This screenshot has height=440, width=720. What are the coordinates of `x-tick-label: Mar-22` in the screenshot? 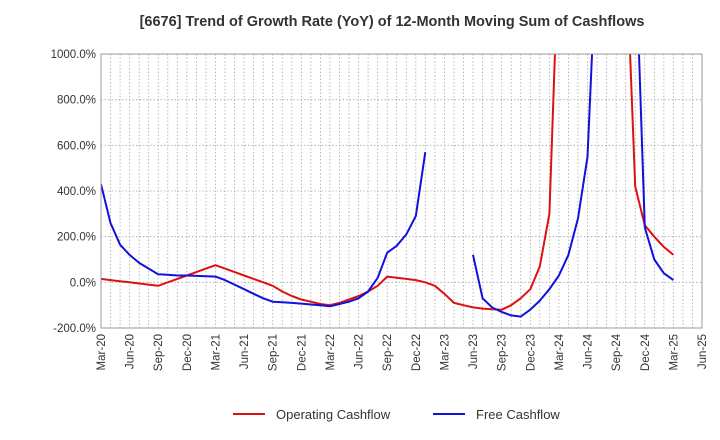 It's located at (331, 352).